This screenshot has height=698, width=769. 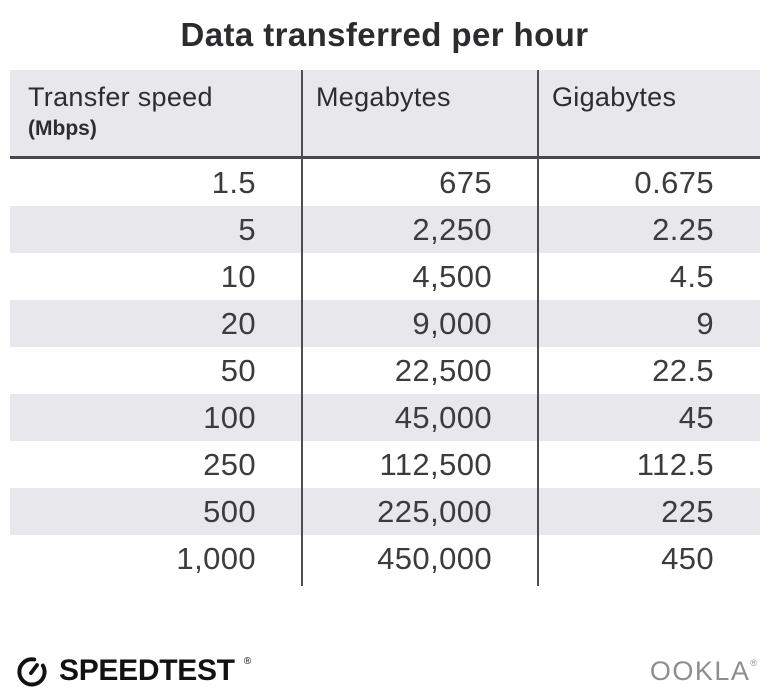 I want to click on cell-megabytes: 45,000, so click(x=443, y=417).